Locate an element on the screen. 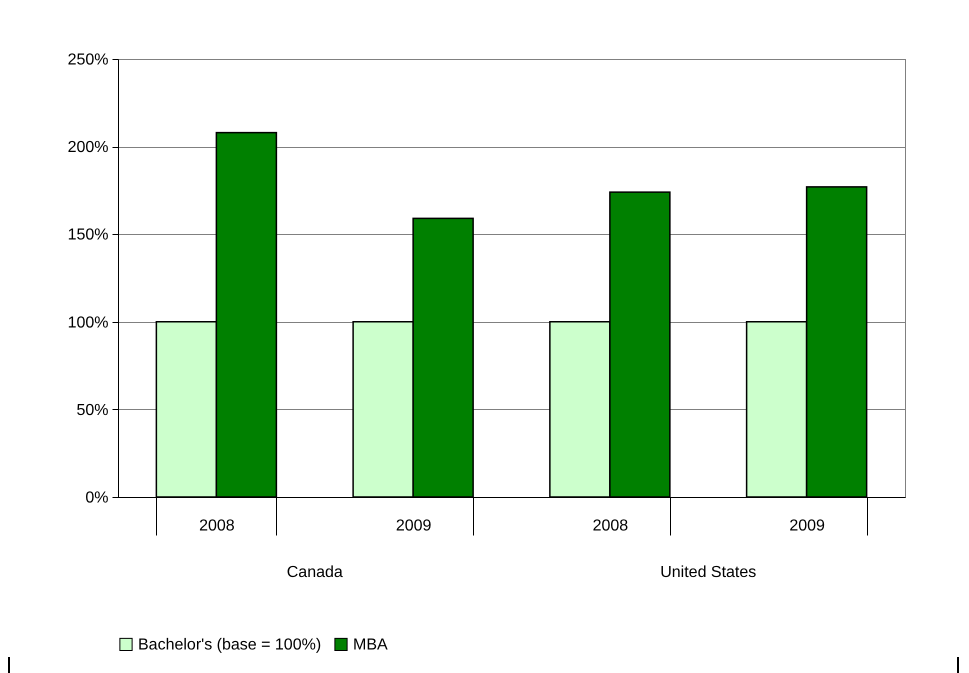 The image size is (969, 673). y-tick-label: 100% is located at coordinates (88, 323).